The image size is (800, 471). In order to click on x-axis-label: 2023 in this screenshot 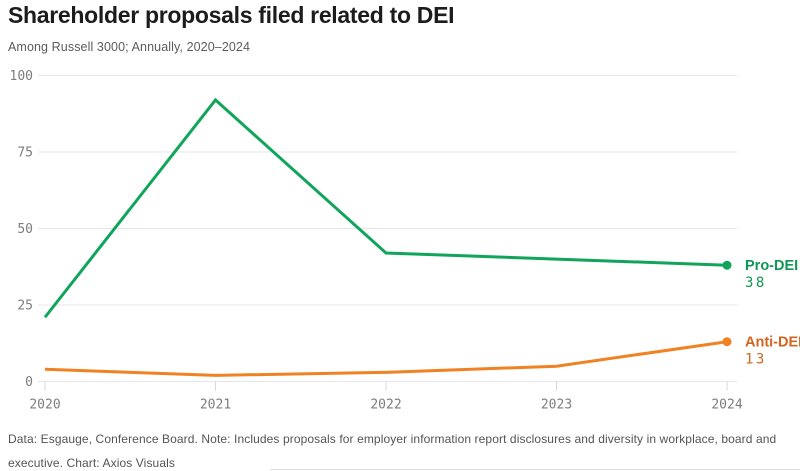, I will do `click(556, 405)`.